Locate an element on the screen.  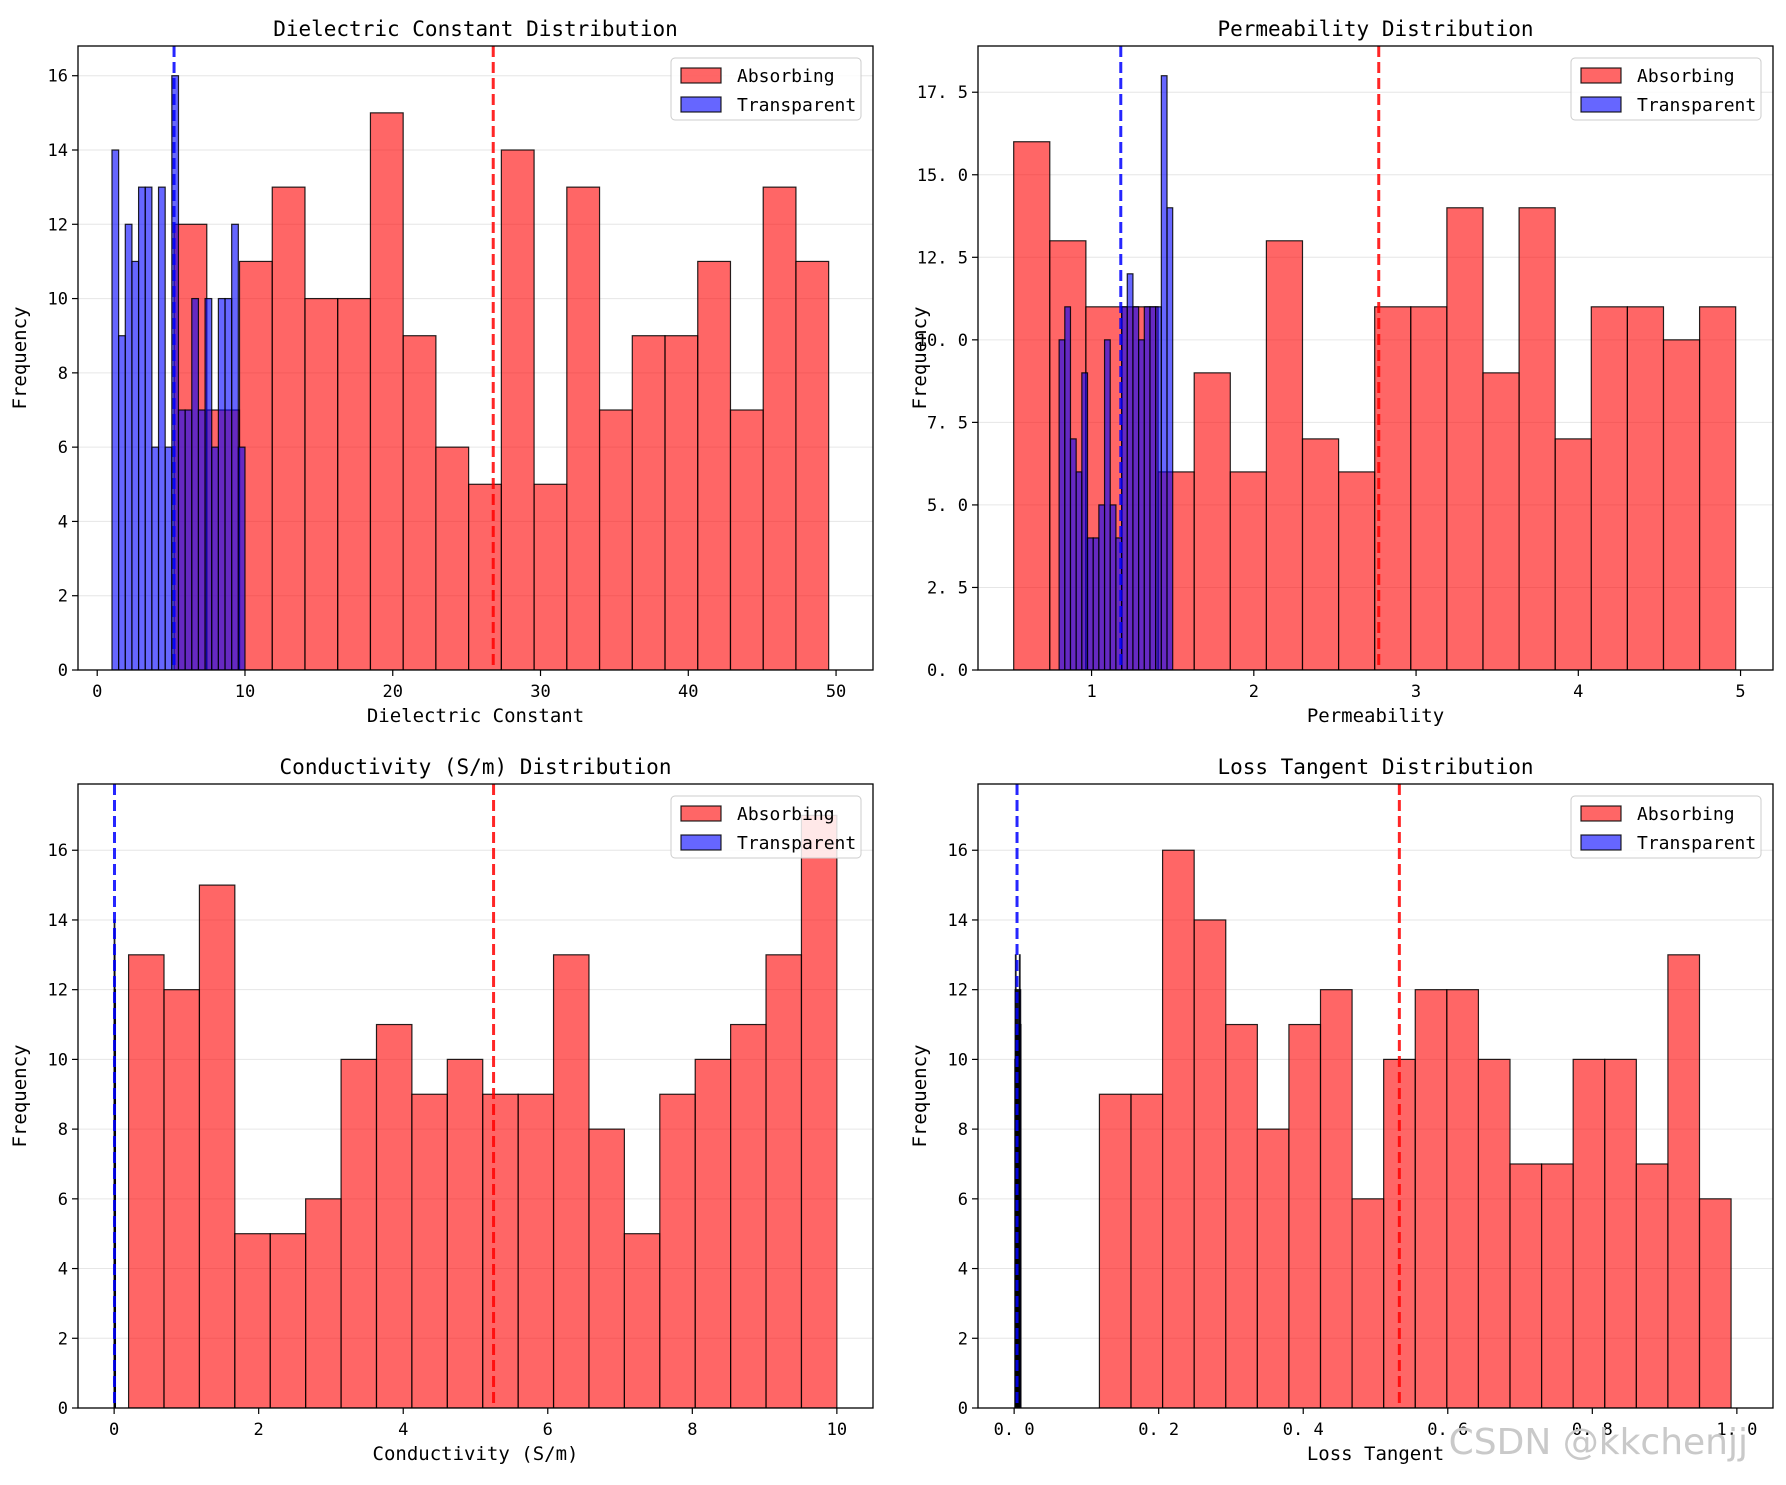
y-tick-label: 12 is located at coordinates (58, 225).